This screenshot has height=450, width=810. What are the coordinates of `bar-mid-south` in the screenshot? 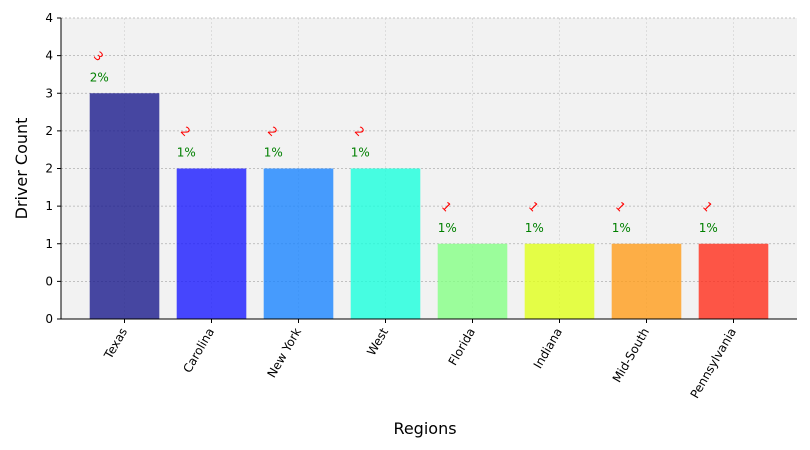 It's located at (646, 281).